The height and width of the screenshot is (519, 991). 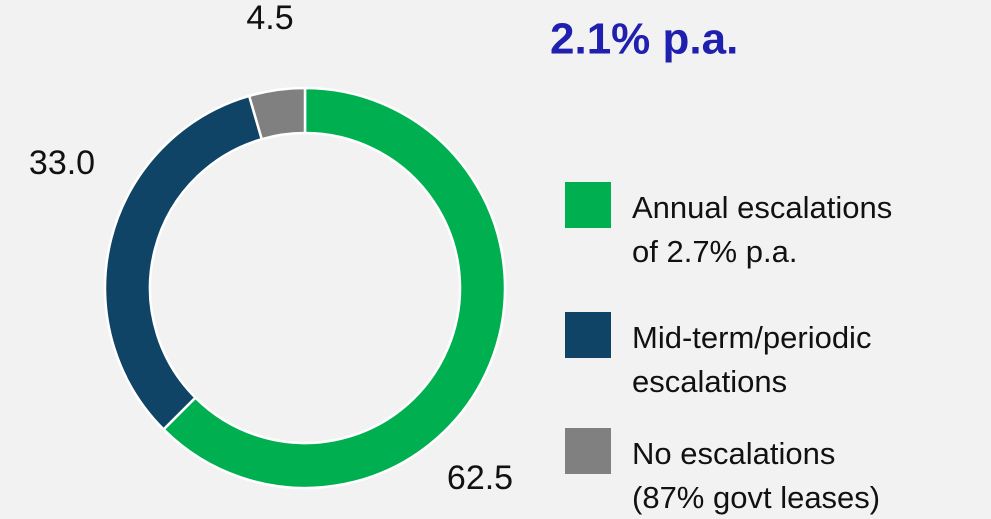 I want to click on legend-label: Mid-term/periodic escalations, so click(x=752, y=359).